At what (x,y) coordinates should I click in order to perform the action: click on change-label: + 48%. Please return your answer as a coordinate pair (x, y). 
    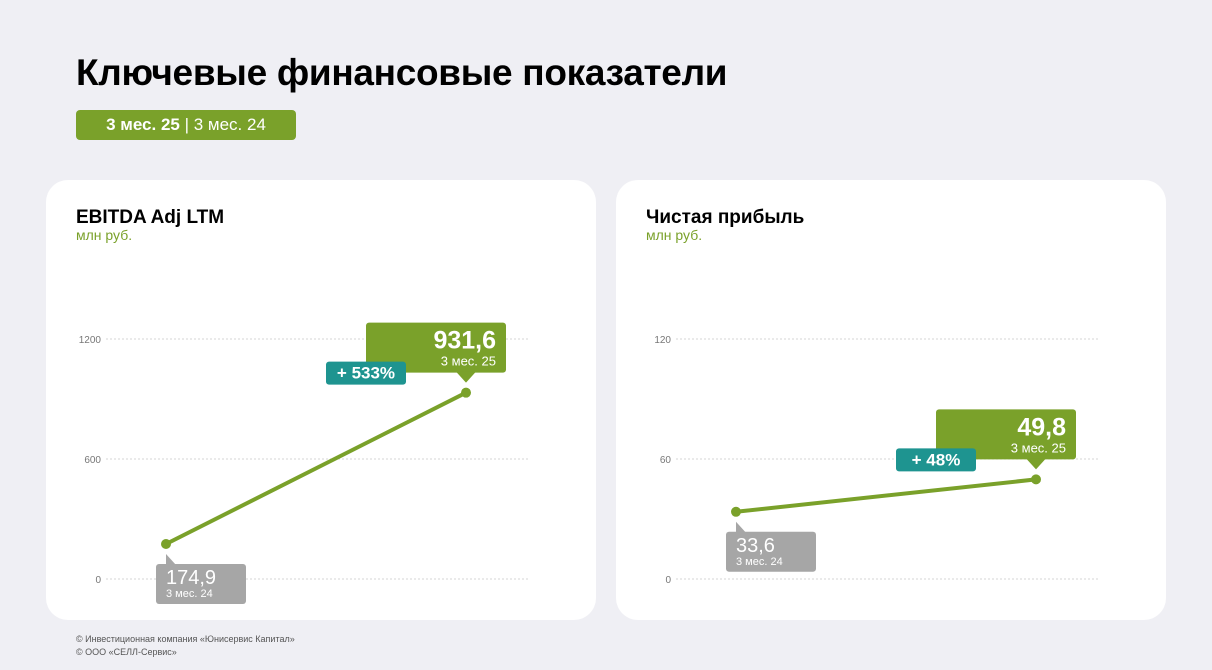
    Looking at the image, I should click on (936, 459).